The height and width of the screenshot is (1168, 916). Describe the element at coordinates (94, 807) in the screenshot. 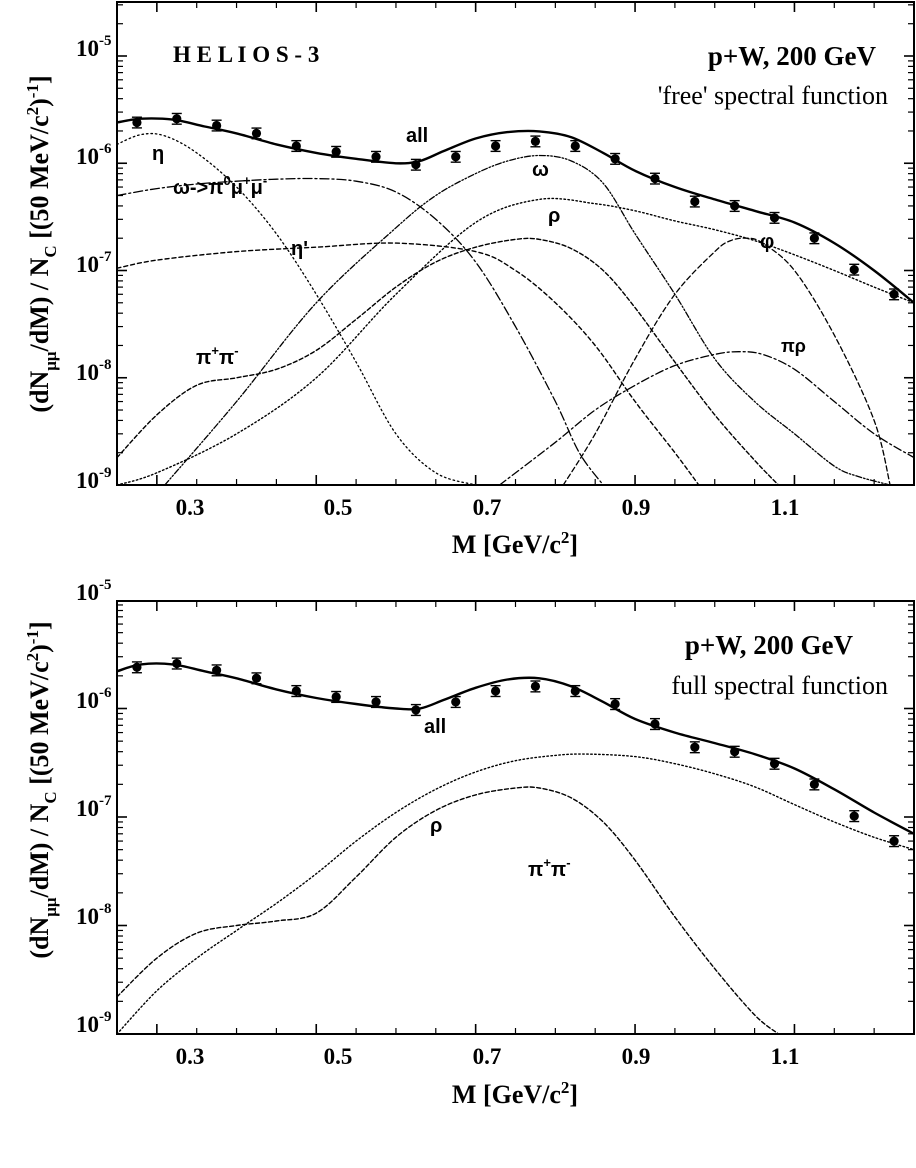

I see `bottom-ytick-label: 10⁻⁷` at that location.